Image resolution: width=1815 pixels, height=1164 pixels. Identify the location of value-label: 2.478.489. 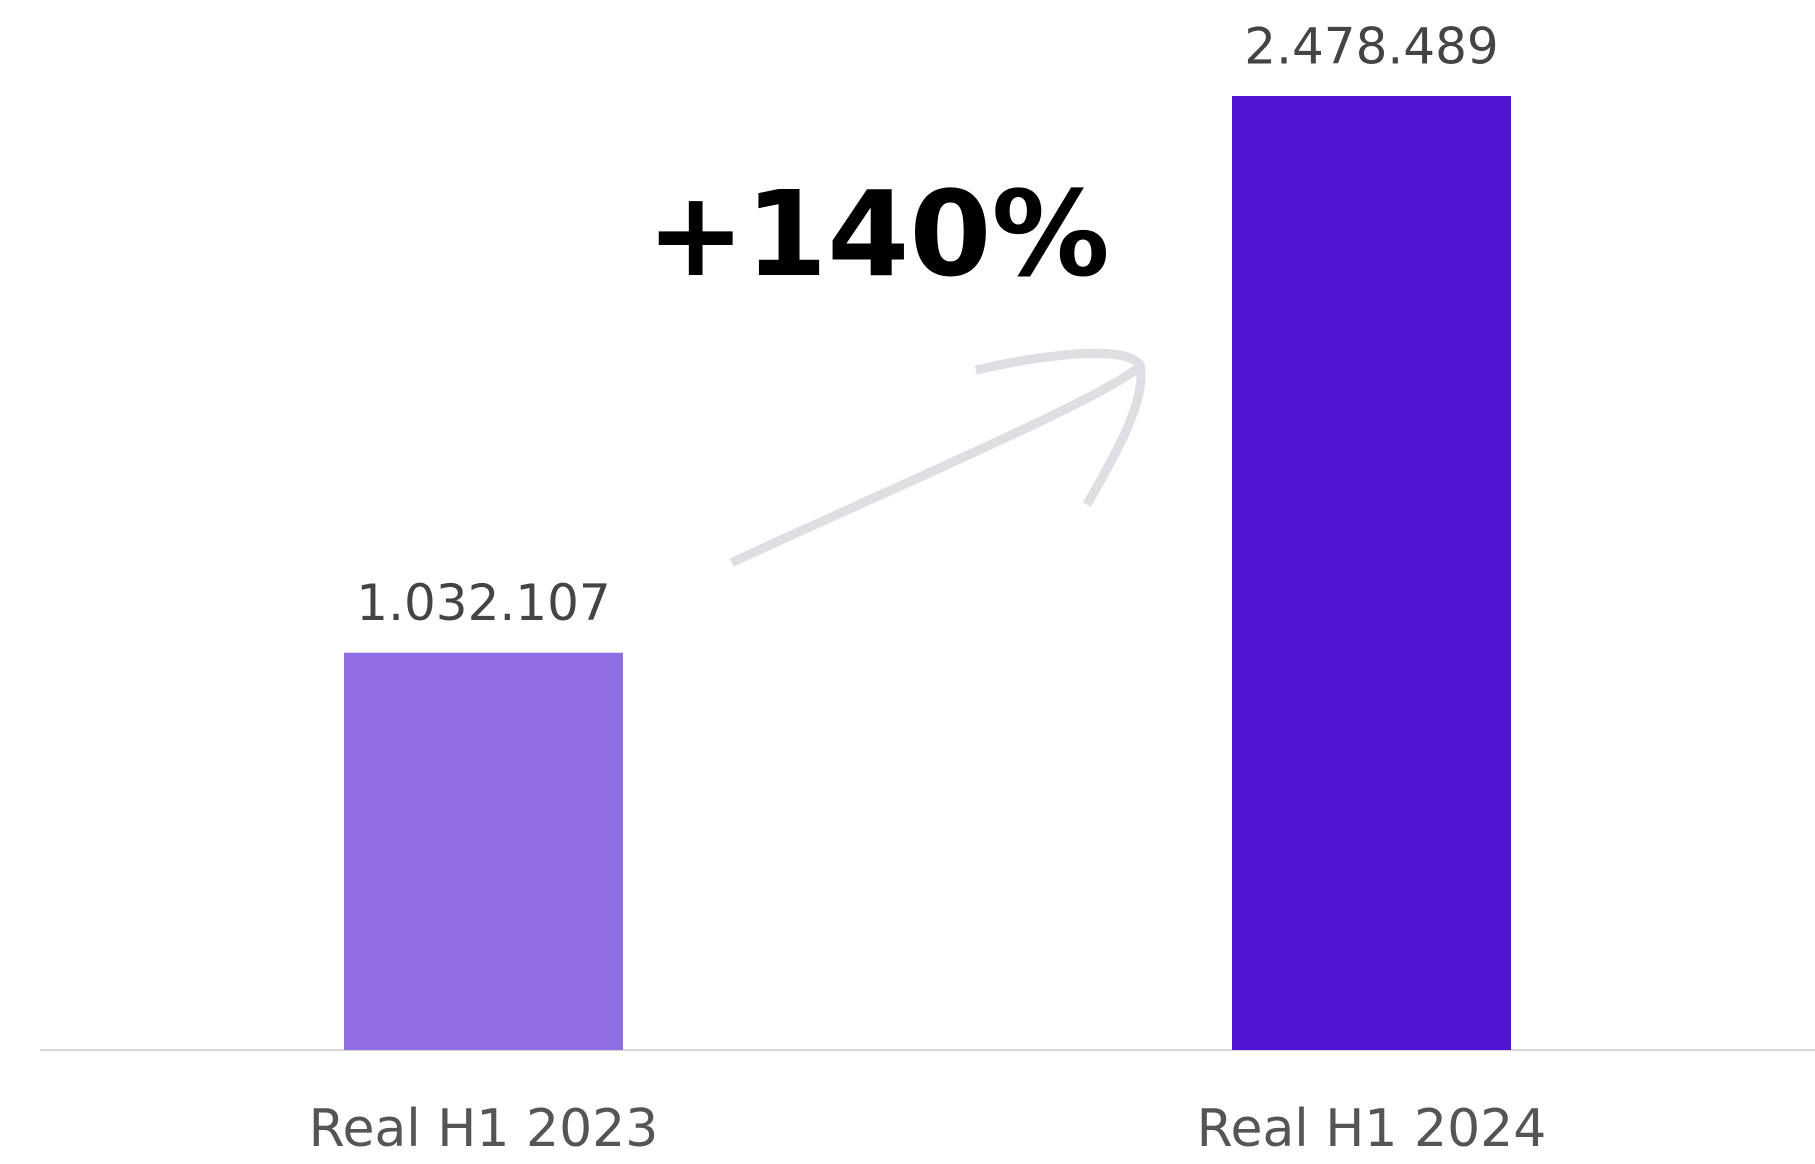
(1371, 47).